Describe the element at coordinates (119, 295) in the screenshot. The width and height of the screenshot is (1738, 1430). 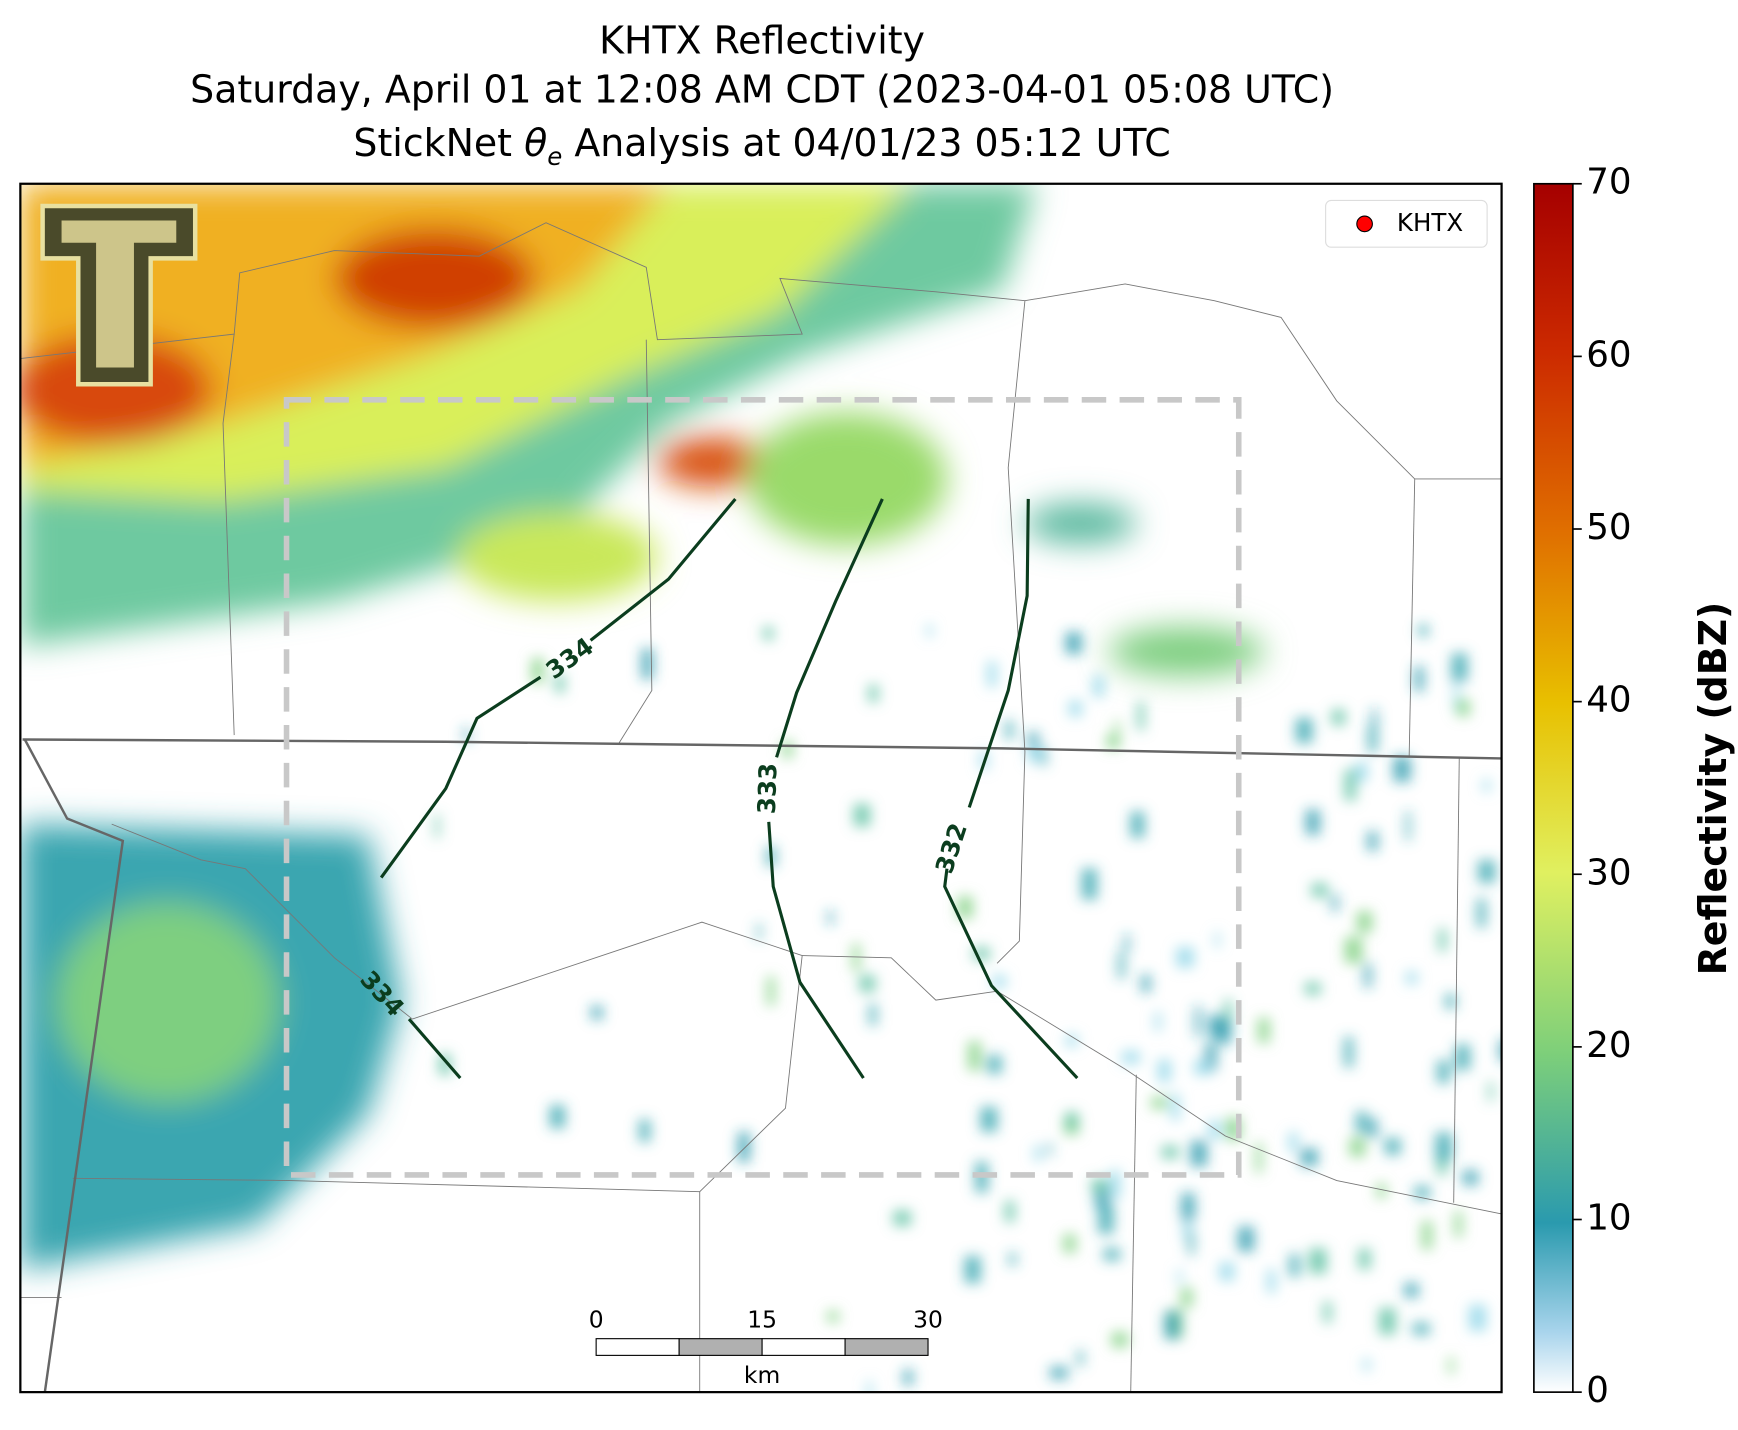
I see `logo` at that location.